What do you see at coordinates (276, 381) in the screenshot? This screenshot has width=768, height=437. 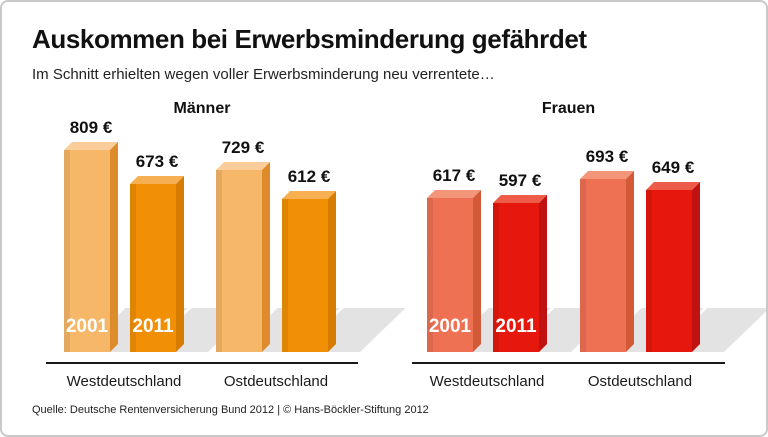 I see `region-label-maenner-ost: Ostdeutschland` at bounding box center [276, 381].